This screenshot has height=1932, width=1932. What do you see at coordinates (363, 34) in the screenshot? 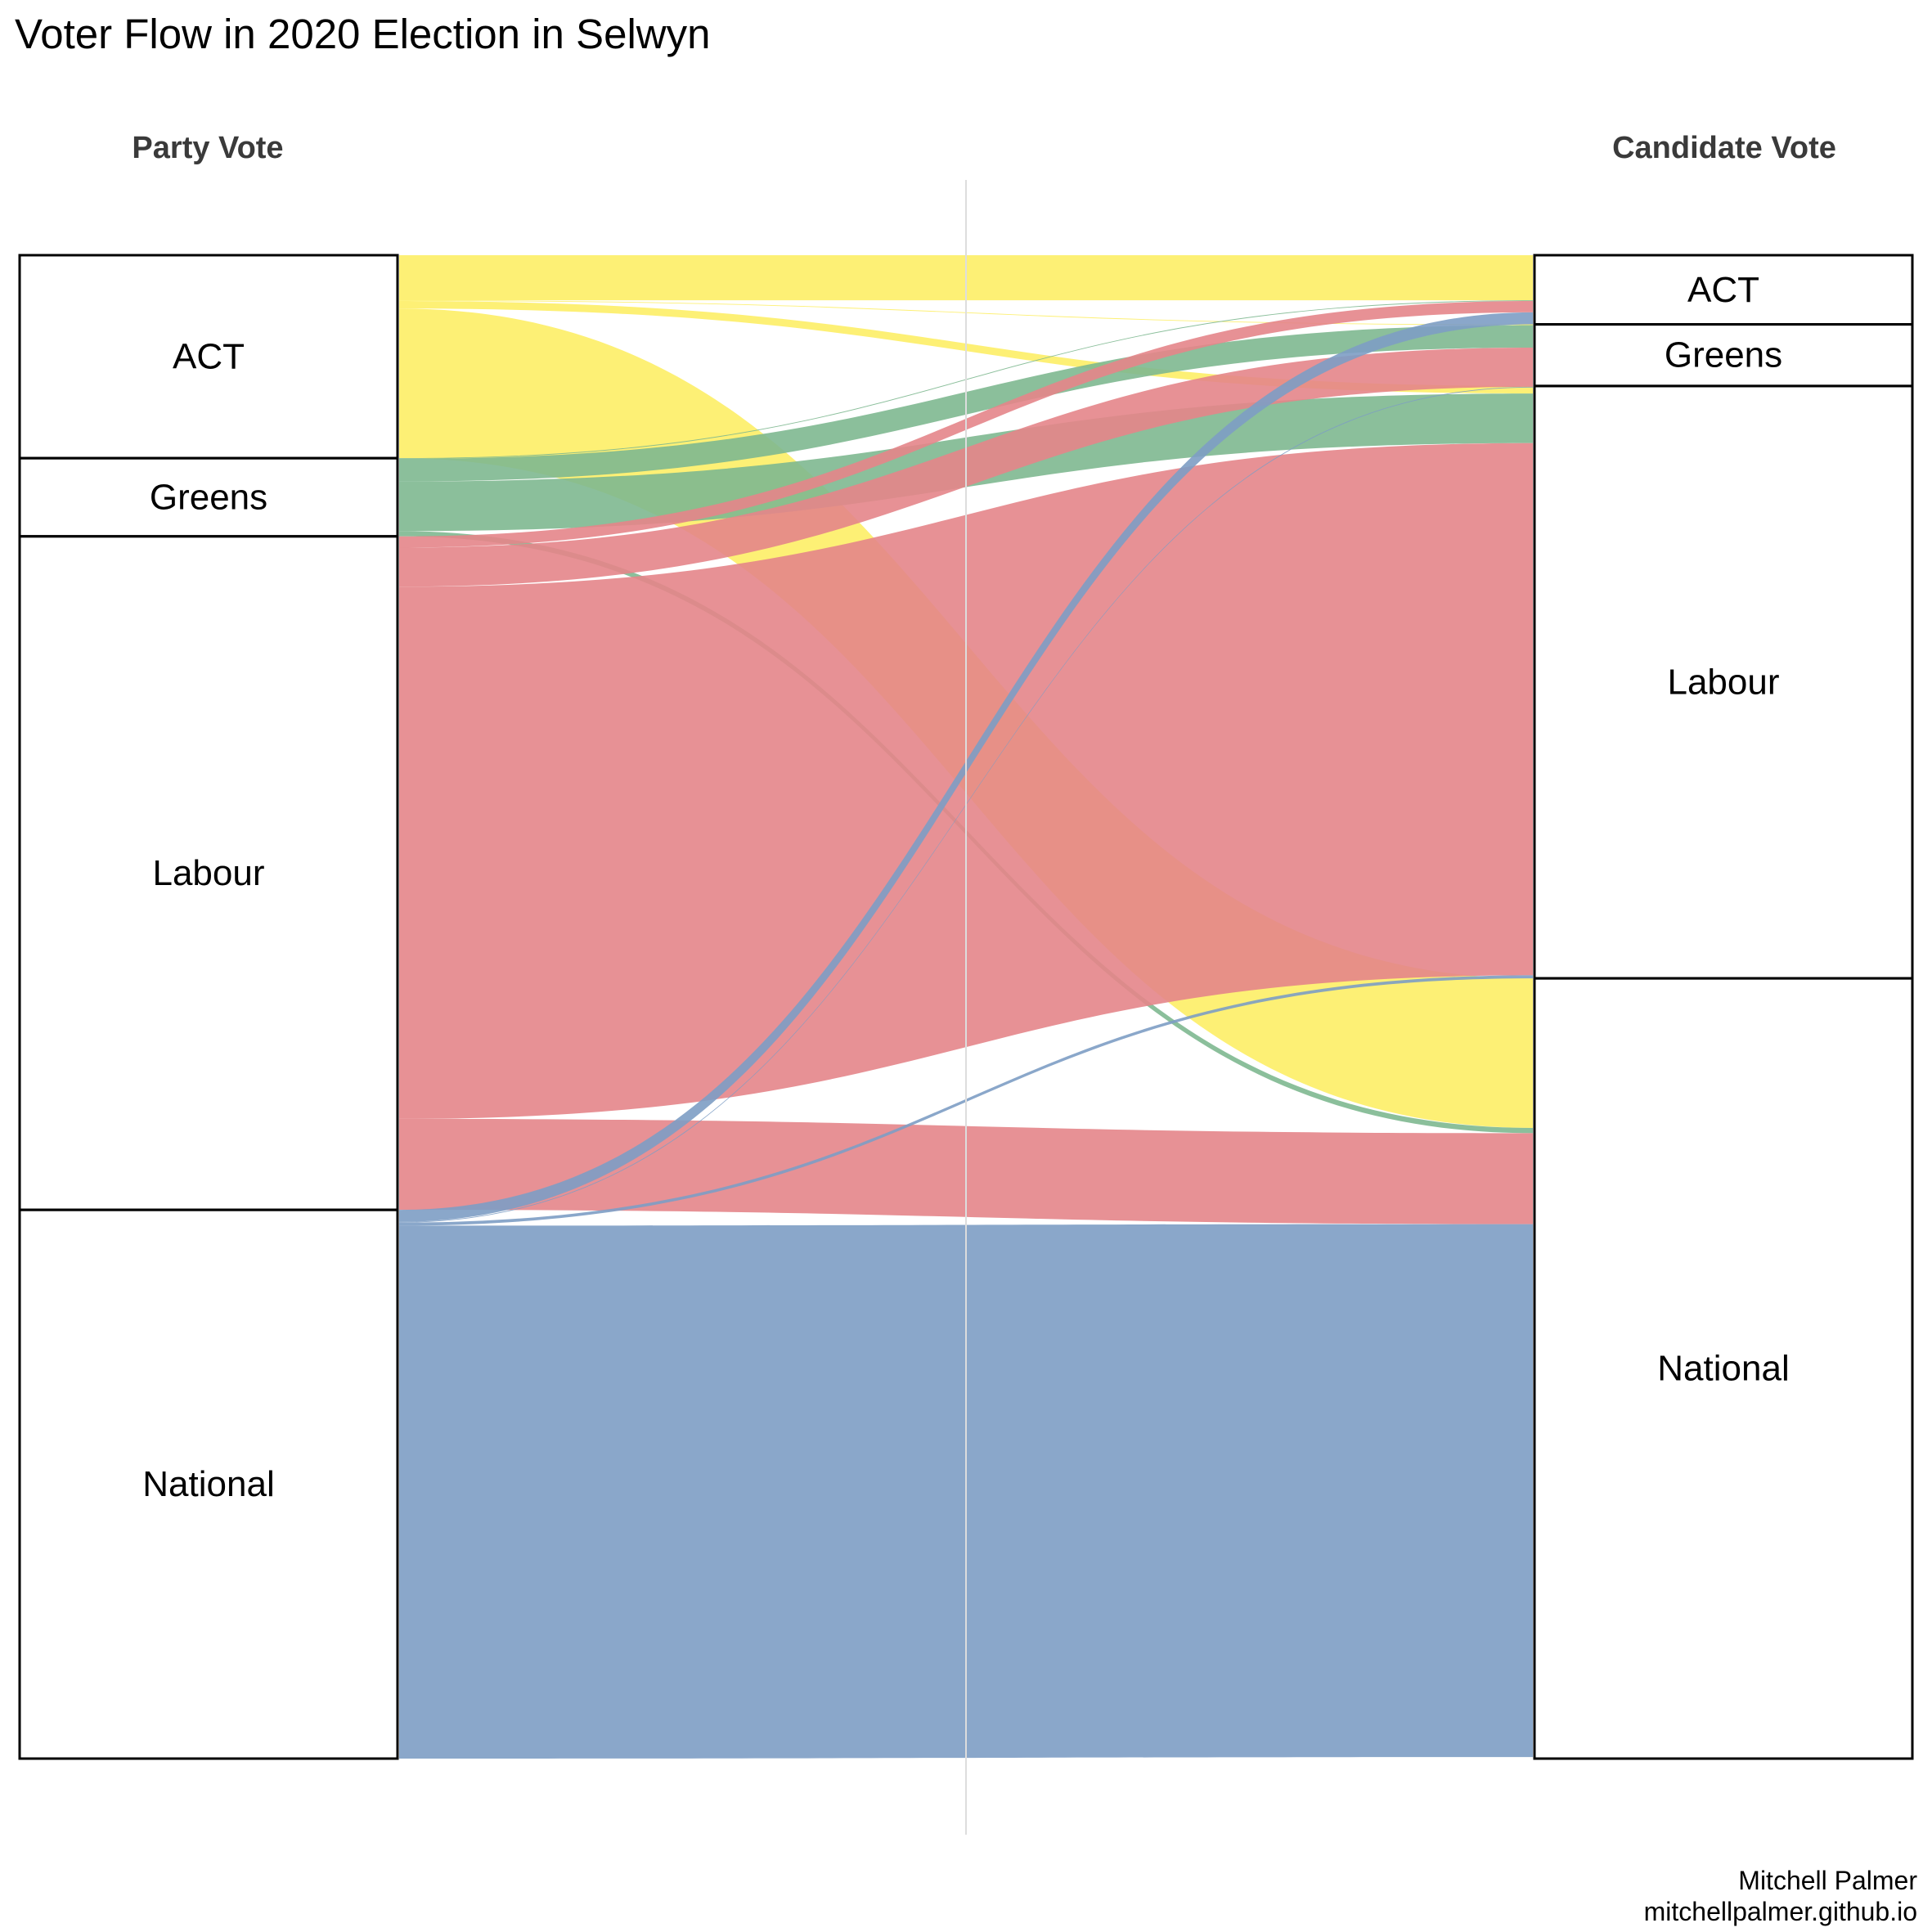
I see `chart-title: Voter Flow in 2020 Election in Selwyn` at bounding box center [363, 34].